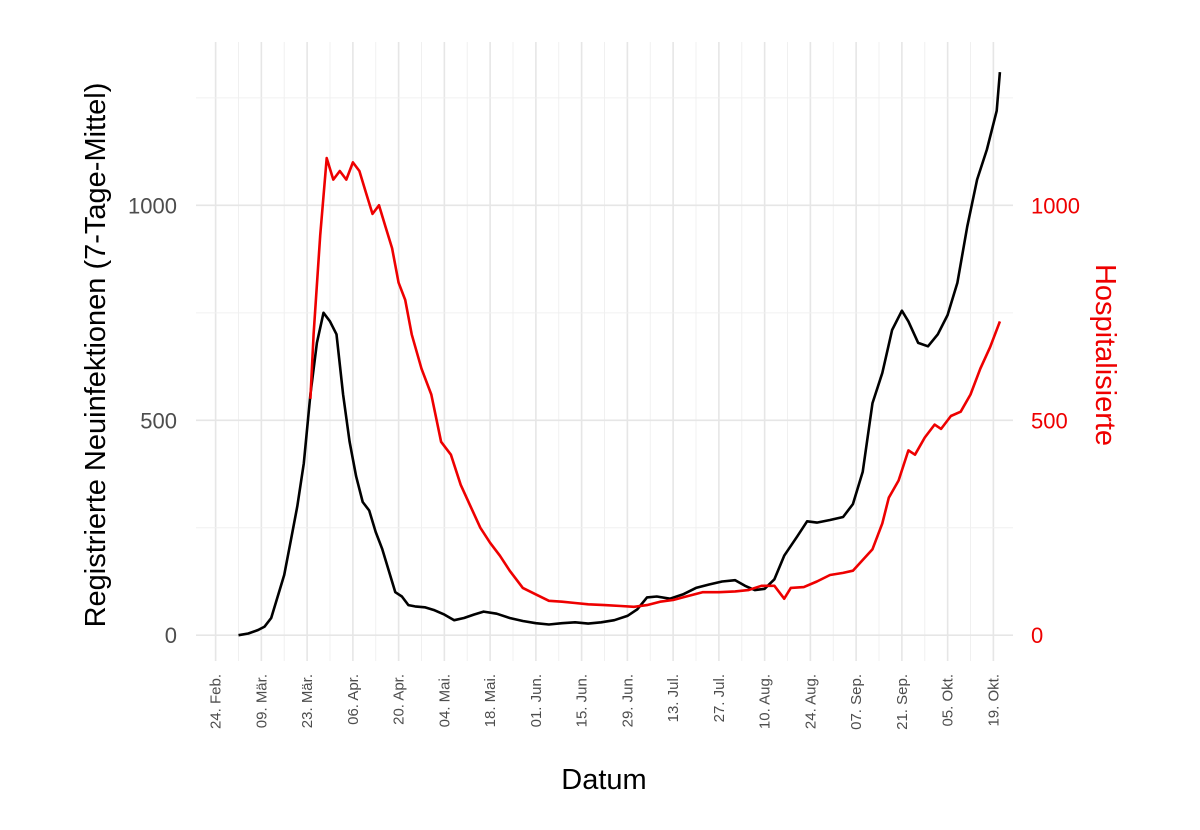  I want to click on y-tick-label-left: 1000, so click(152, 205).